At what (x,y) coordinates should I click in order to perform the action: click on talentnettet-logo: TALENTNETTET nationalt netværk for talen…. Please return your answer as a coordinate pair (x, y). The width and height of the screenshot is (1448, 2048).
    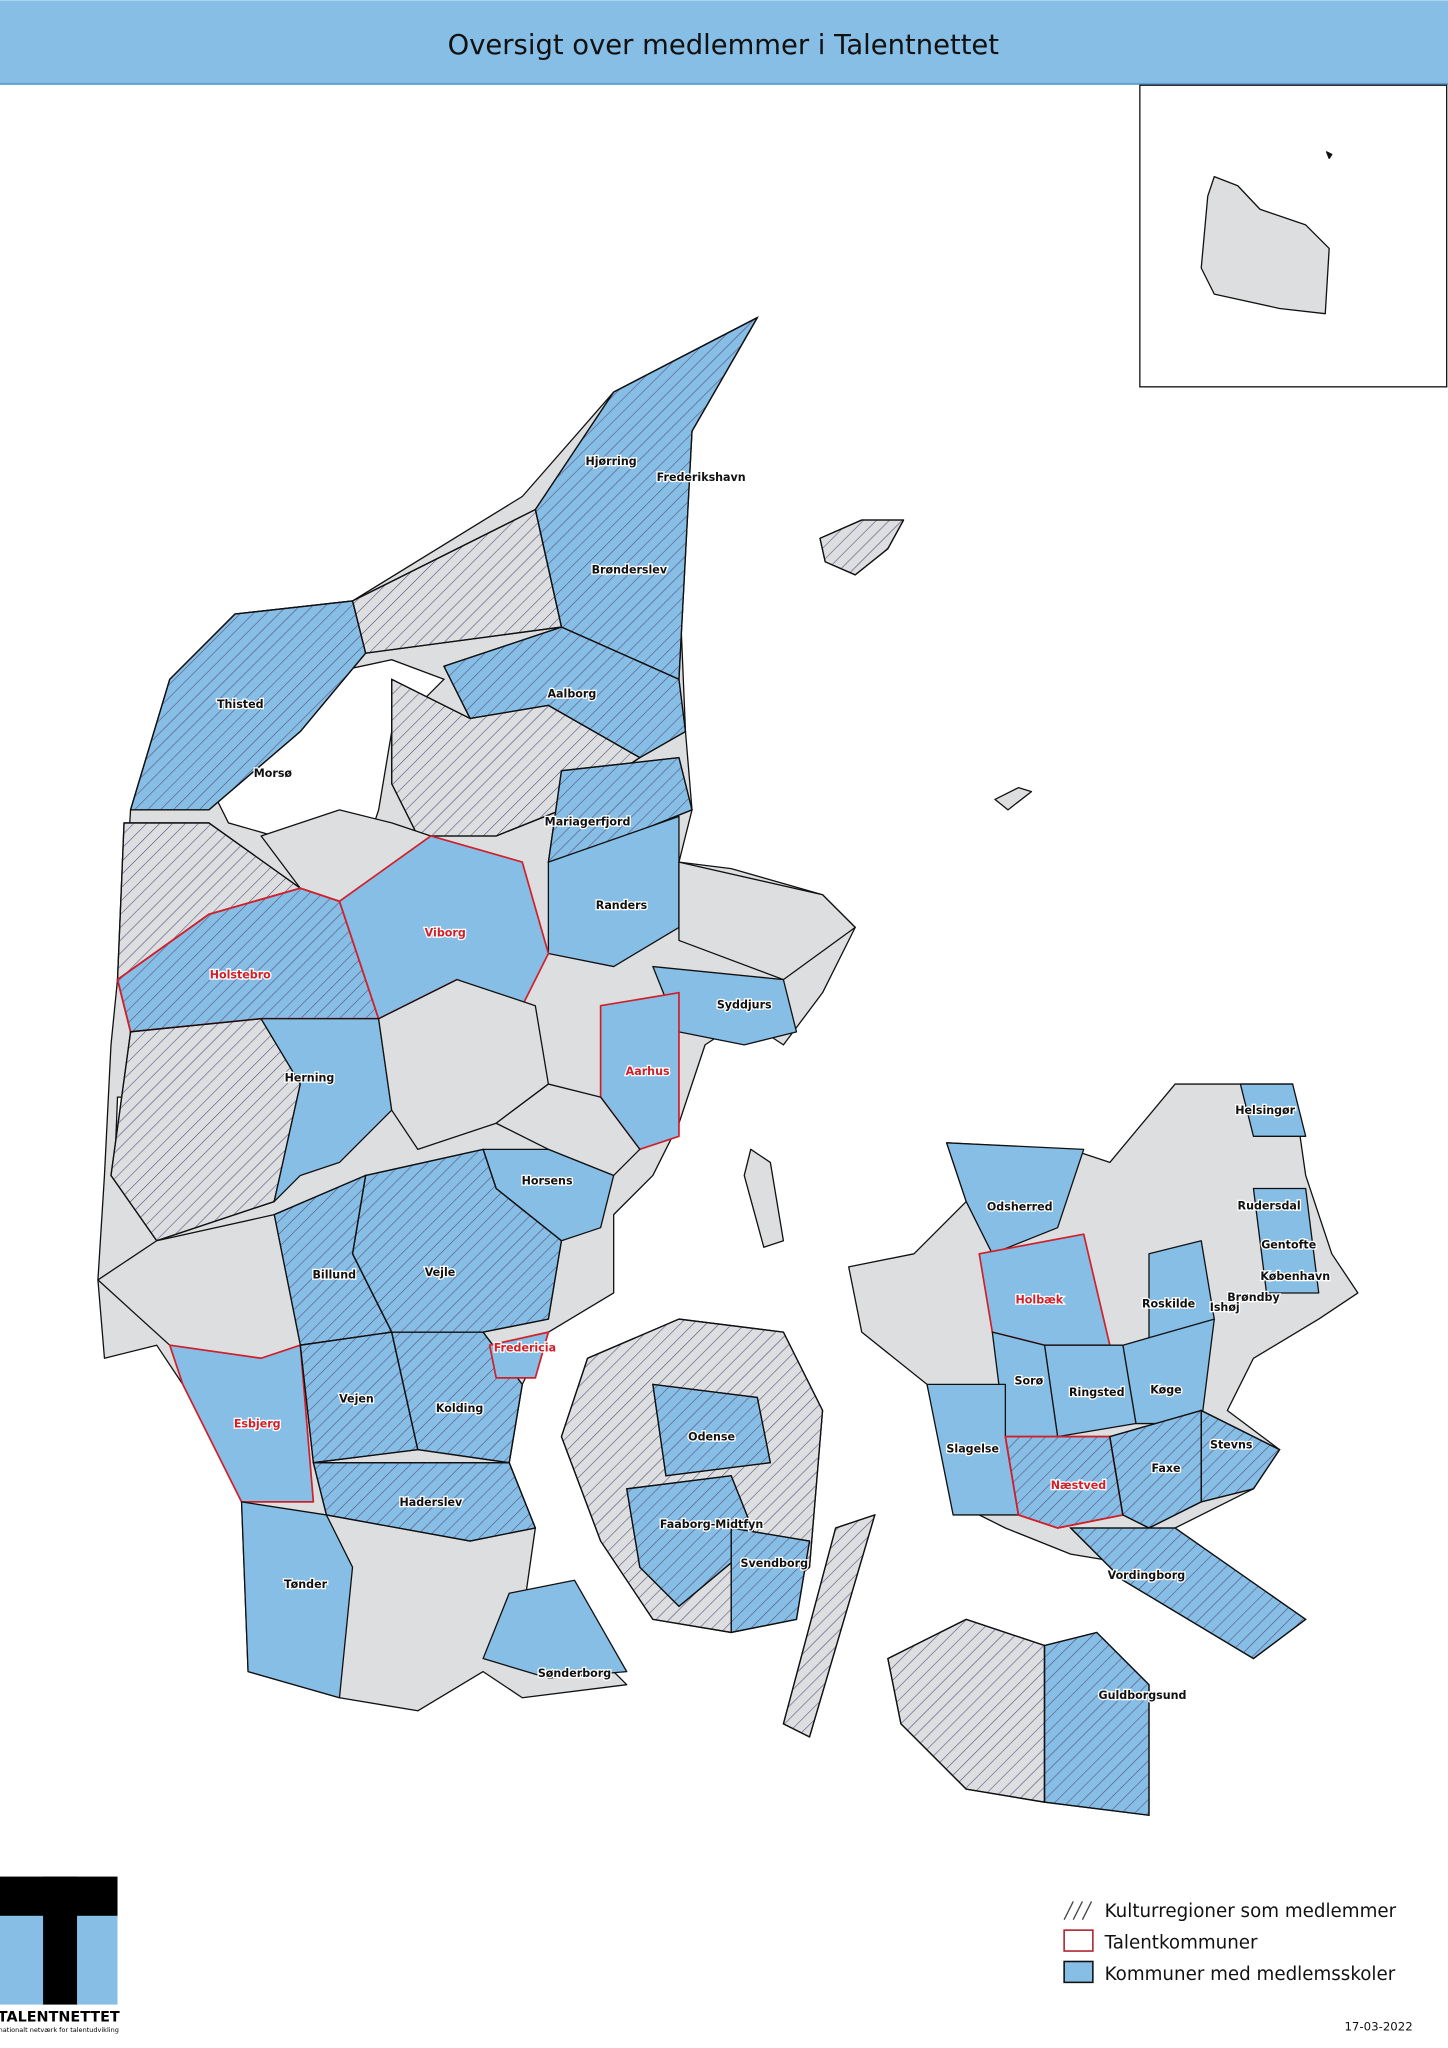
    Looking at the image, I should click on (60, 1955).